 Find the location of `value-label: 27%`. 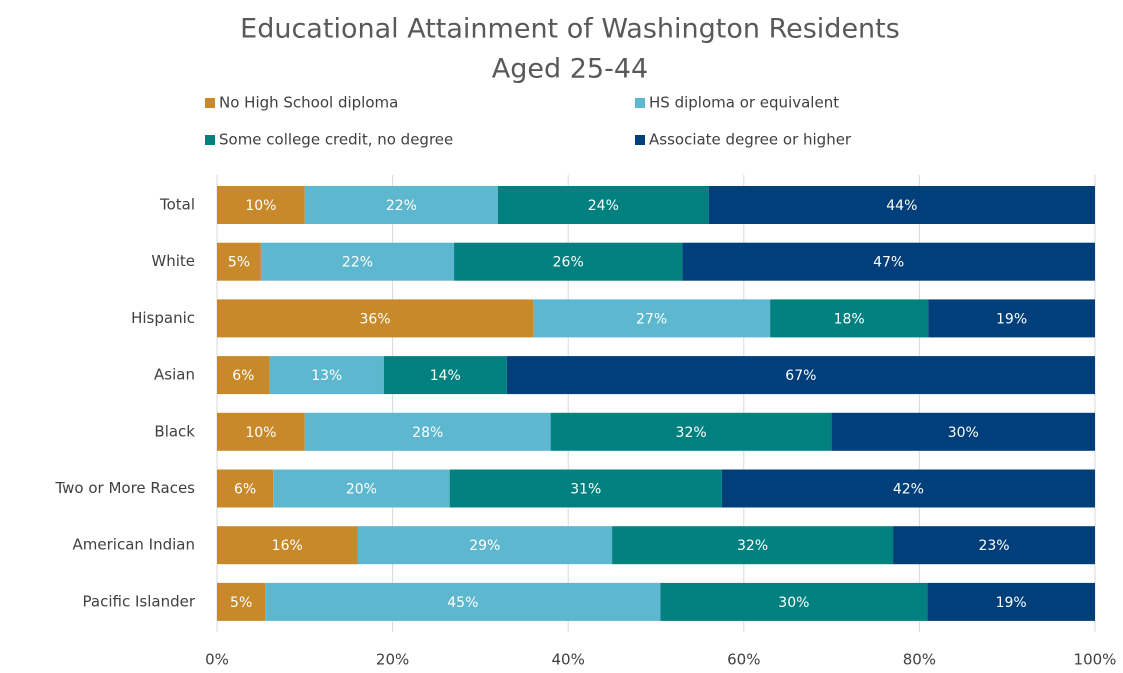

value-label: 27% is located at coordinates (651, 319).